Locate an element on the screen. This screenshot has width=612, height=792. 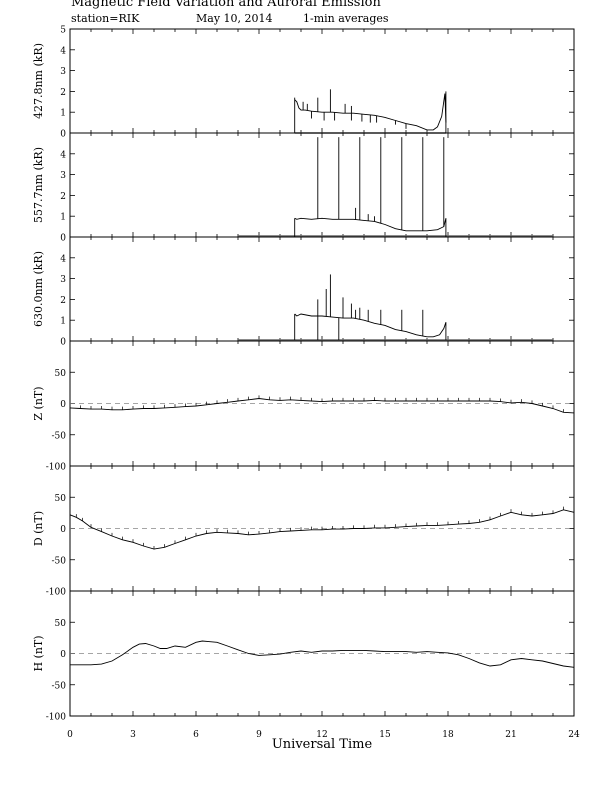
y-axis-label: Z (nT) is located at coordinates (38, 403).